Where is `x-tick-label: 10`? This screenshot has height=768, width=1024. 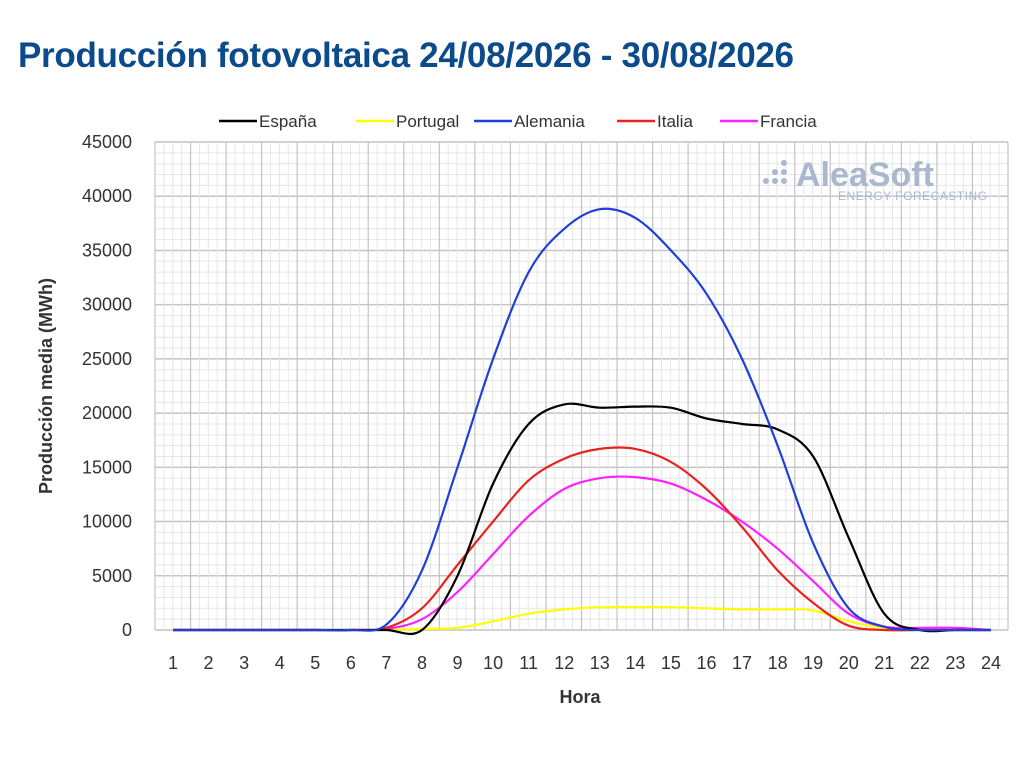 x-tick-label: 10 is located at coordinates (493, 663).